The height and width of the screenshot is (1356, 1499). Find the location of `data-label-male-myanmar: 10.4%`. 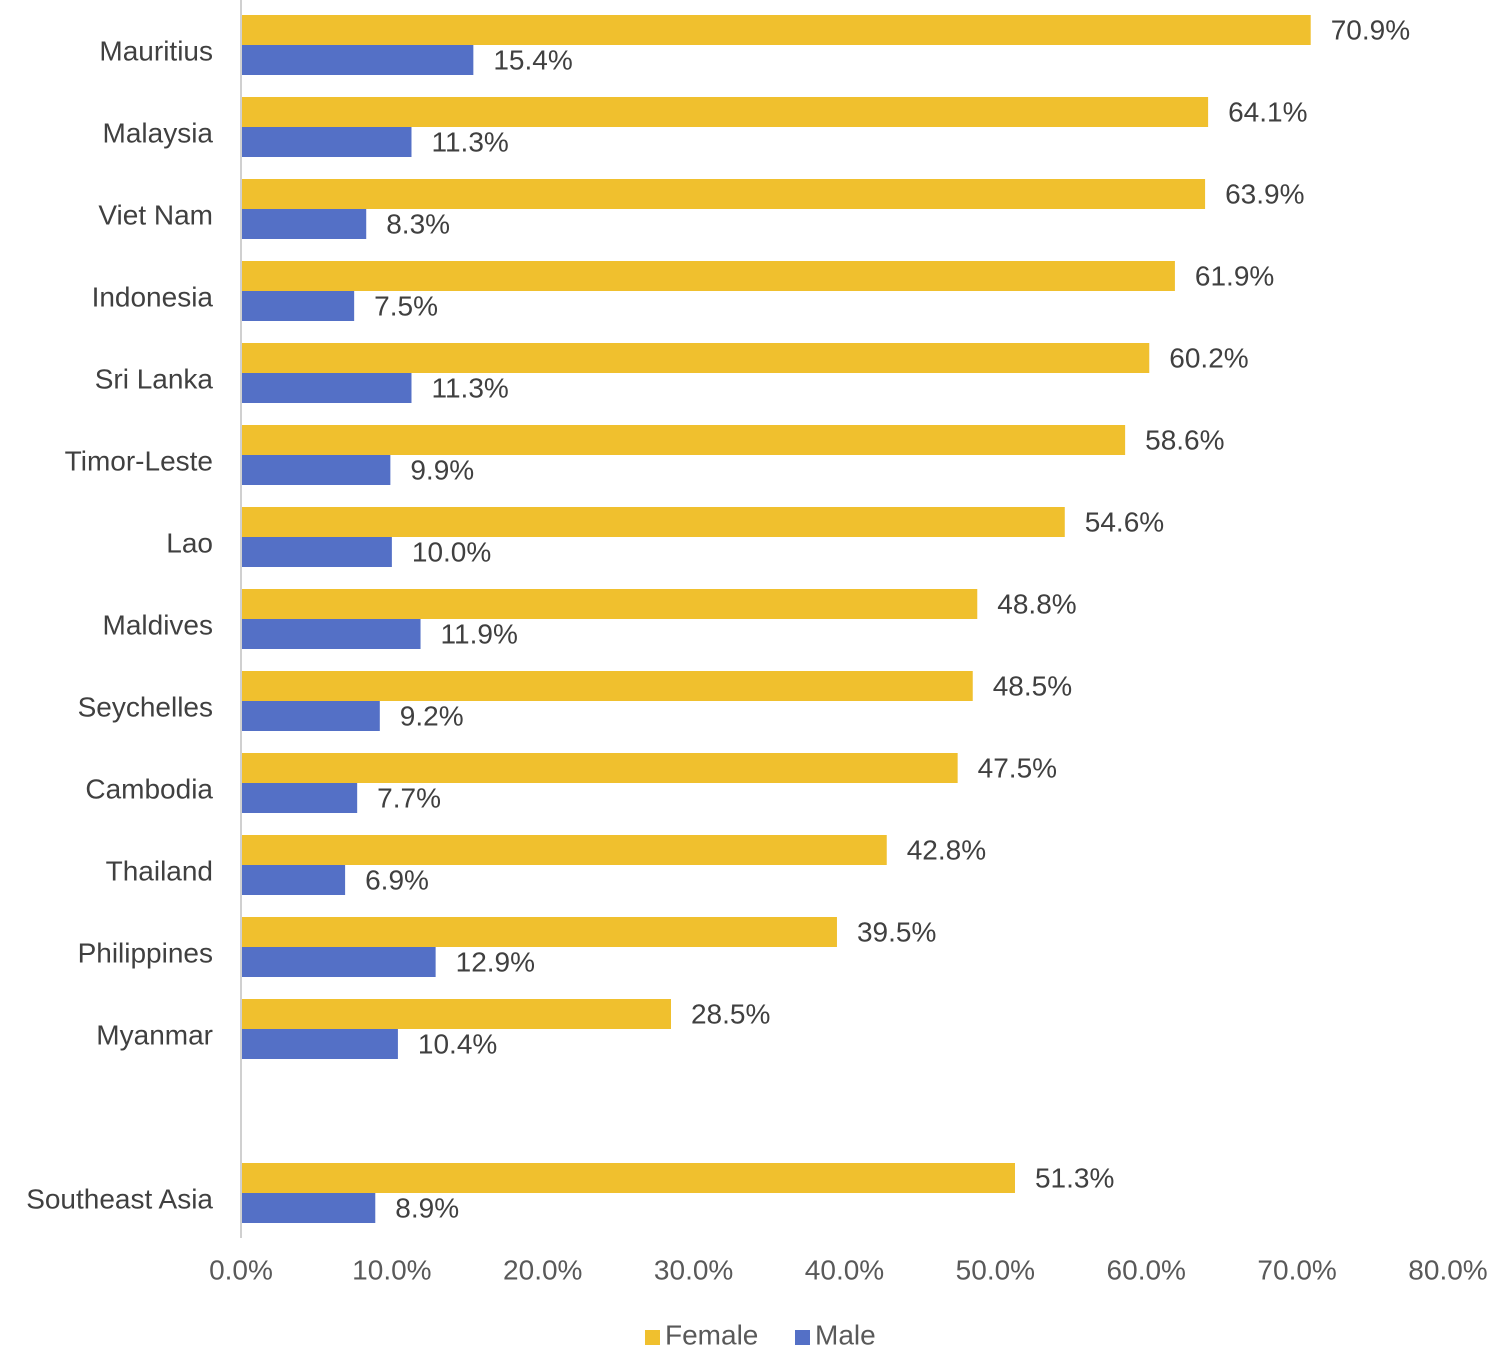

data-label-male-myanmar: 10.4% is located at coordinates (457, 1043).